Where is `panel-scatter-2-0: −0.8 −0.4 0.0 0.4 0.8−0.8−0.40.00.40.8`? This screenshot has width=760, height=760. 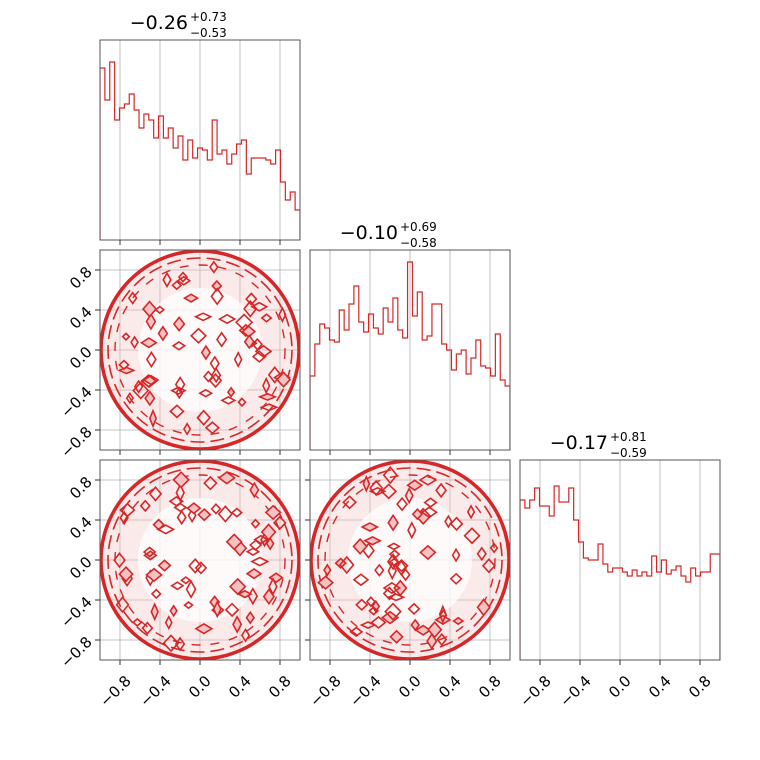 panel-scatter-2-0: −0.8 −0.4 0.0 0.4 0.8−0.8−0.40.00.40.8 is located at coordinates (179, 585).